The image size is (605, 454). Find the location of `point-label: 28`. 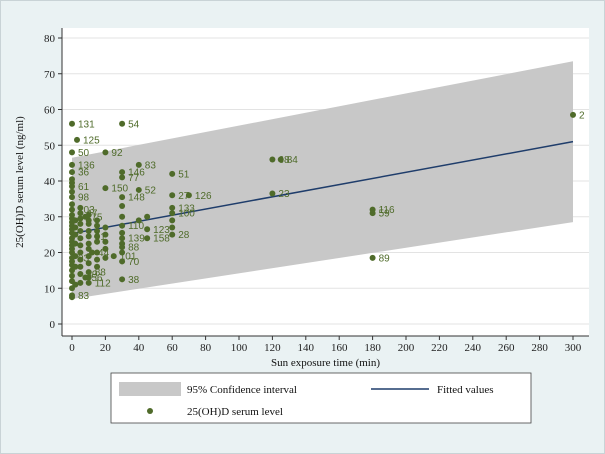

point-label: 28 is located at coordinates (184, 235).